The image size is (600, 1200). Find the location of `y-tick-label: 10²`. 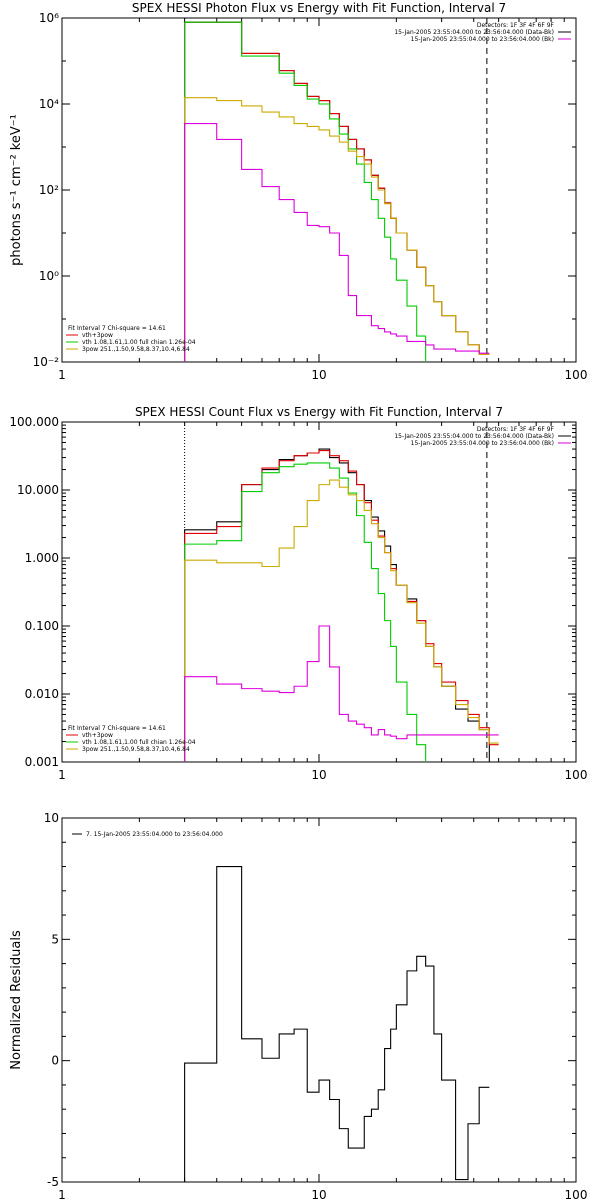

y-tick-label: 10² is located at coordinates (49, 190).